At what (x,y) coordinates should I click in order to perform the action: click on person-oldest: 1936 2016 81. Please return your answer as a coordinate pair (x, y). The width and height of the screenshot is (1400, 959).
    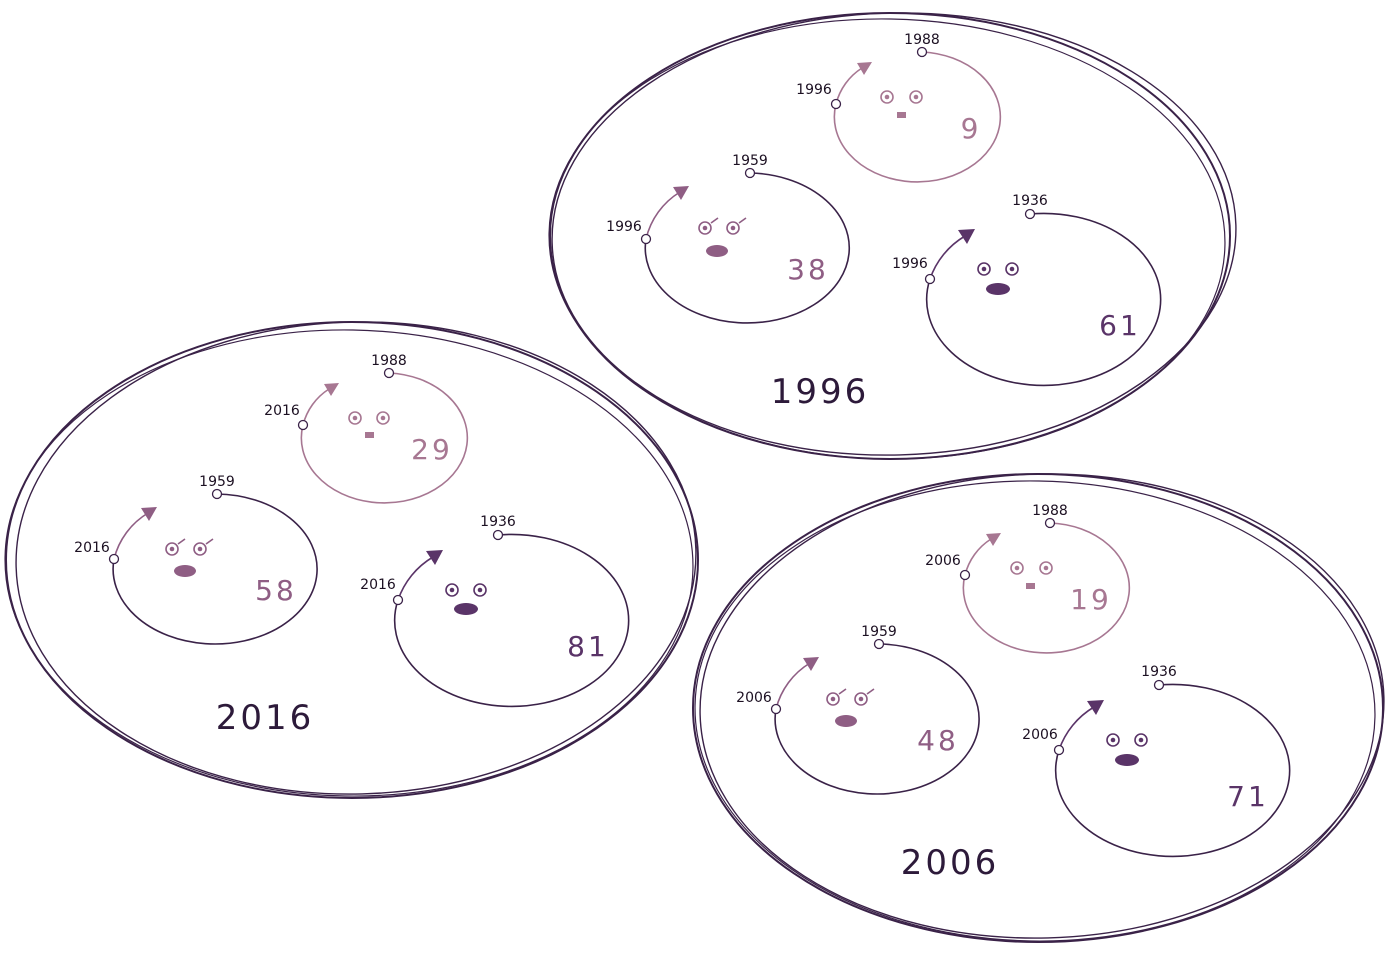
    Looking at the image, I should click on (495, 611).